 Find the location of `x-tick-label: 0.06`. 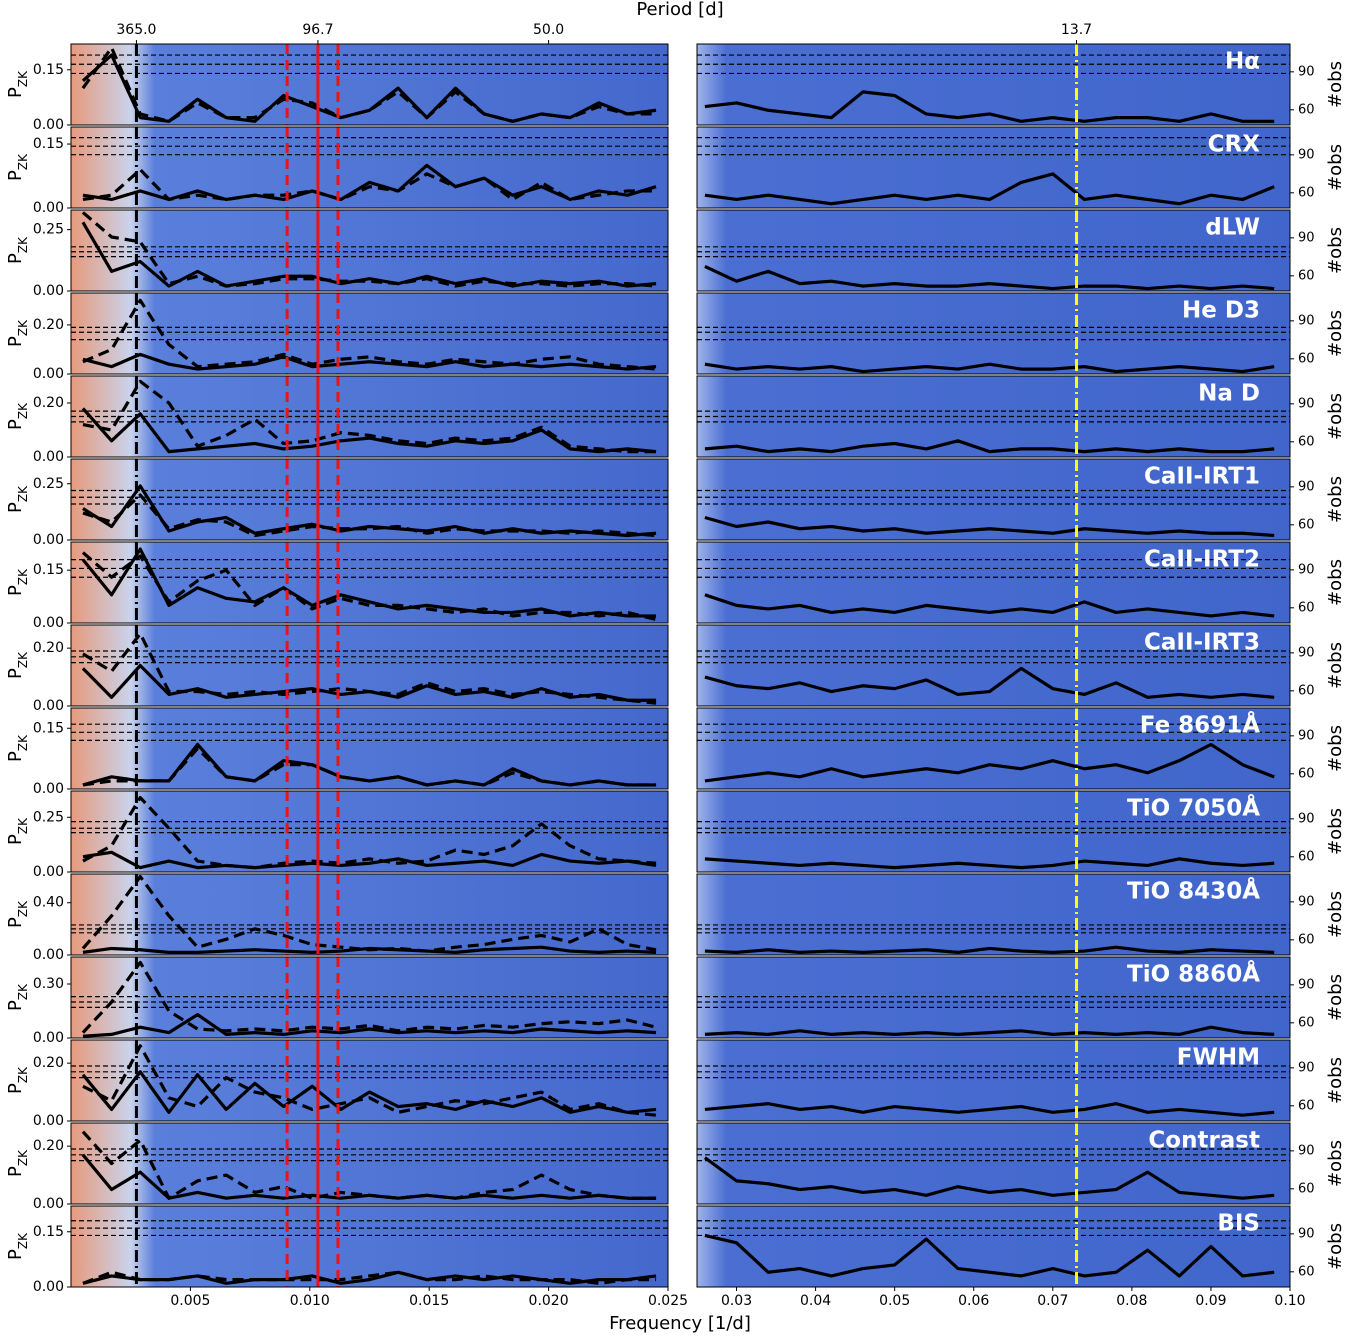

x-tick-label: 0.06 is located at coordinates (973, 1301).